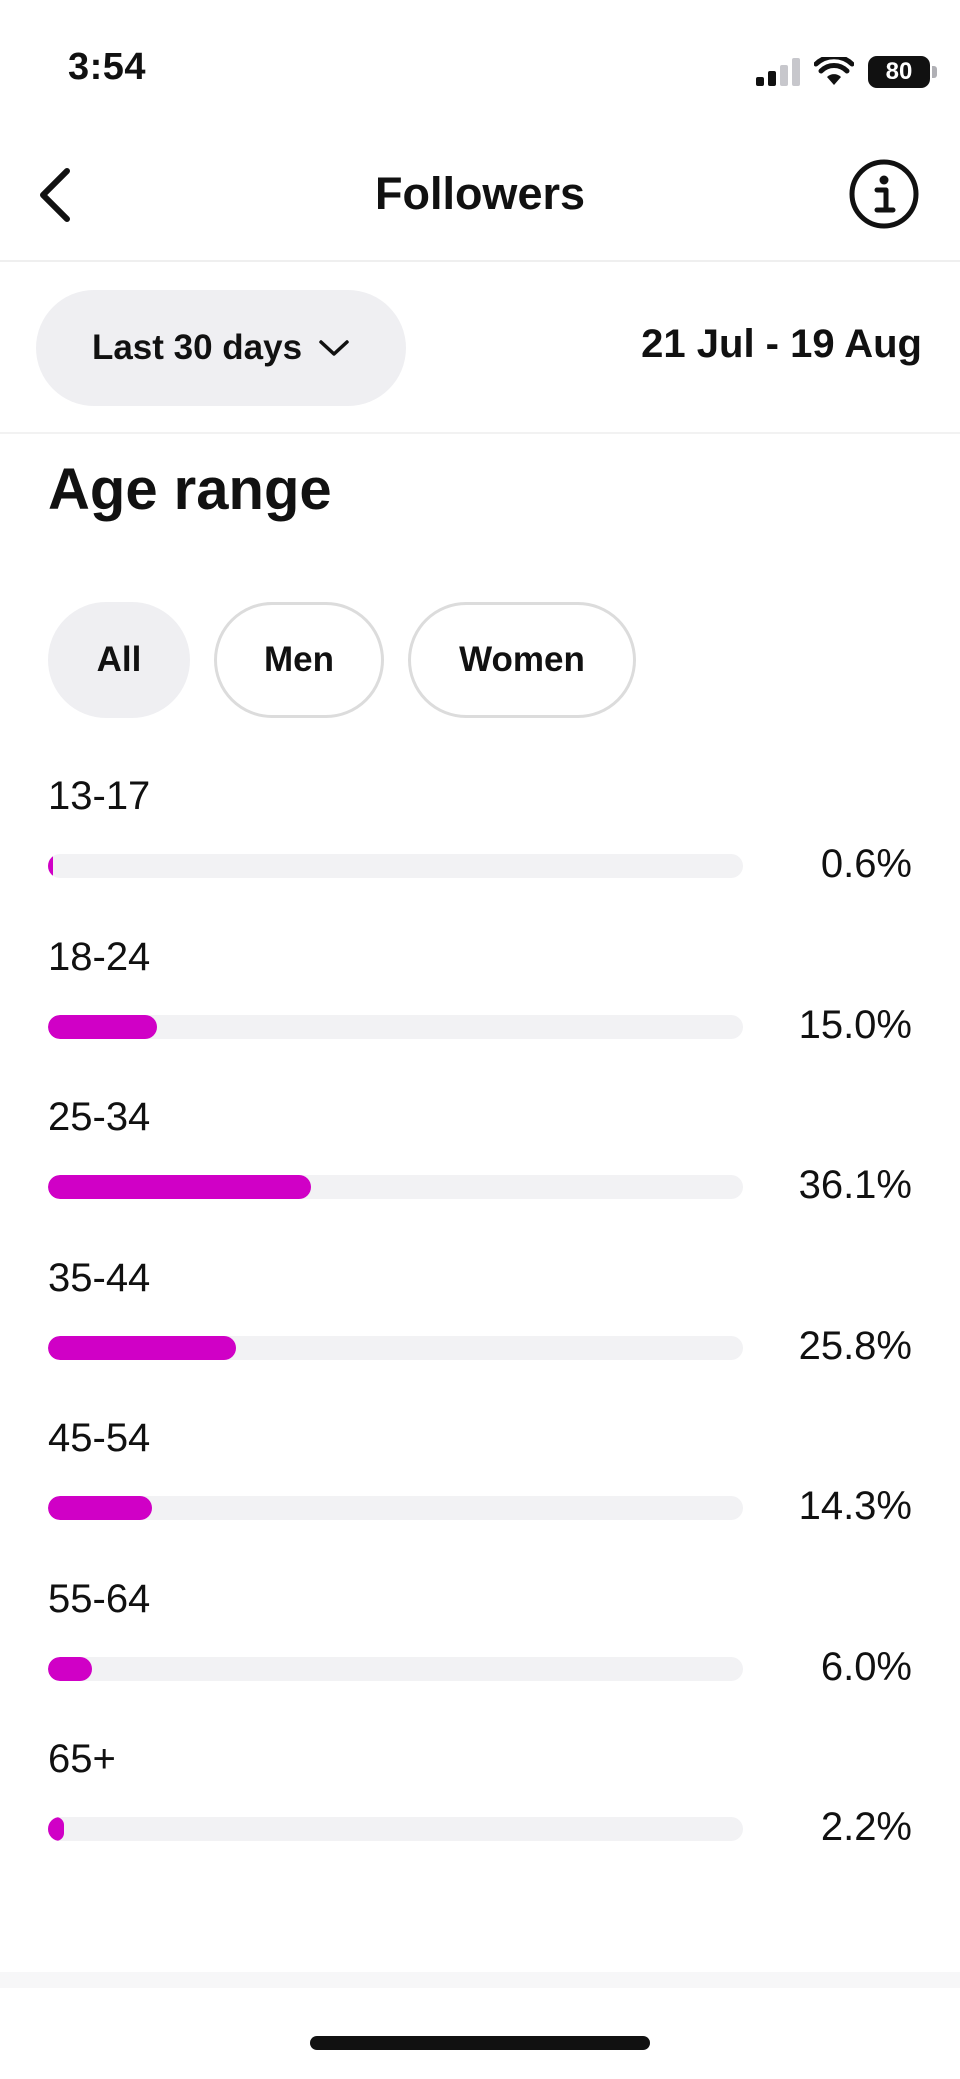 The image size is (960, 2079). I want to click on age-row: 25-34 36.1%, so click(480, 1171).